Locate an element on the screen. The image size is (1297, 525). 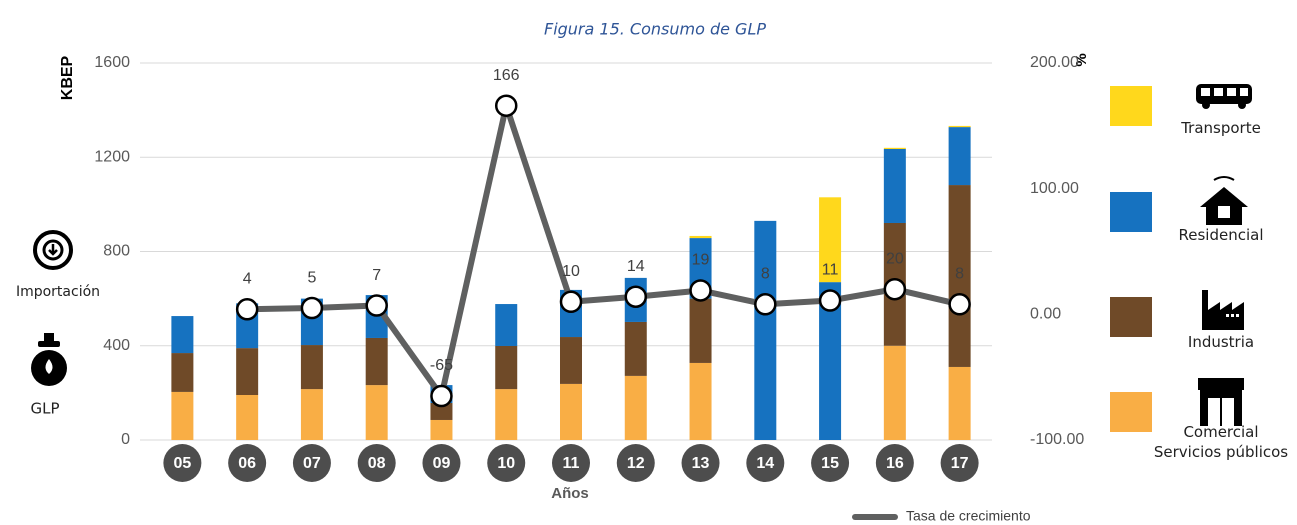
data-label: 14 is located at coordinates (636, 266).